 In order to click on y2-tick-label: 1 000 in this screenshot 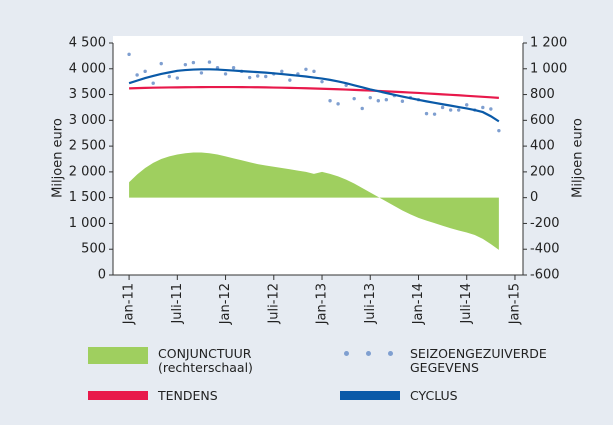, I will do `click(548, 68)`.